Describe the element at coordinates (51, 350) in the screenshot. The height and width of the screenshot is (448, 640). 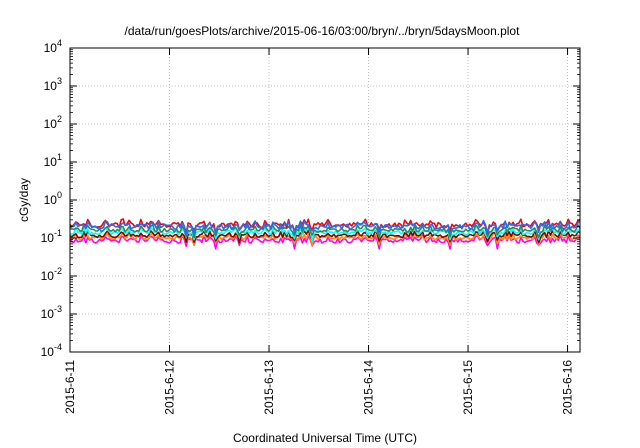
I see `y-tick-label: 10⁻⁴` at that location.